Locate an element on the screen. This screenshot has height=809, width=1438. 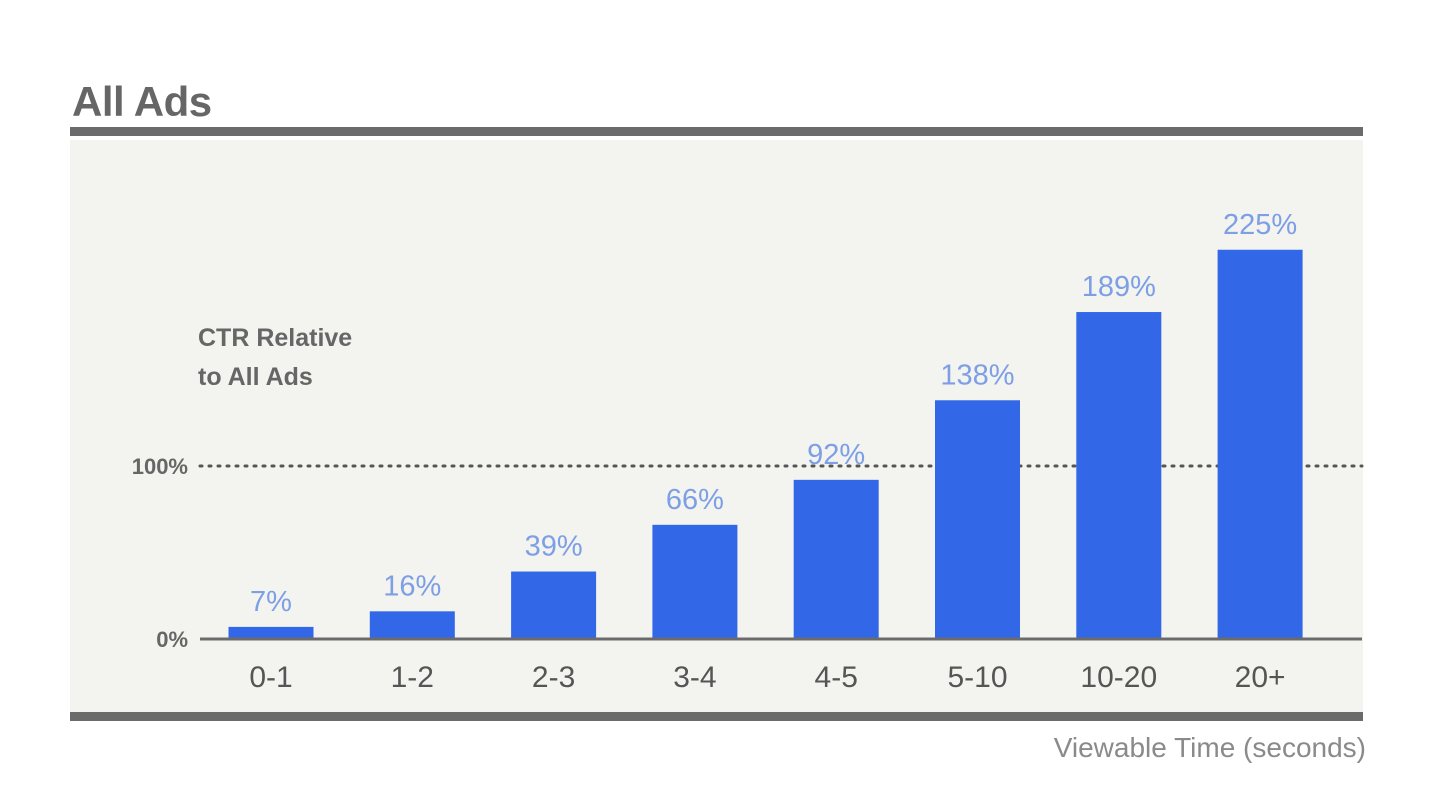
data-label-20+: 225% is located at coordinates (1260, 225).